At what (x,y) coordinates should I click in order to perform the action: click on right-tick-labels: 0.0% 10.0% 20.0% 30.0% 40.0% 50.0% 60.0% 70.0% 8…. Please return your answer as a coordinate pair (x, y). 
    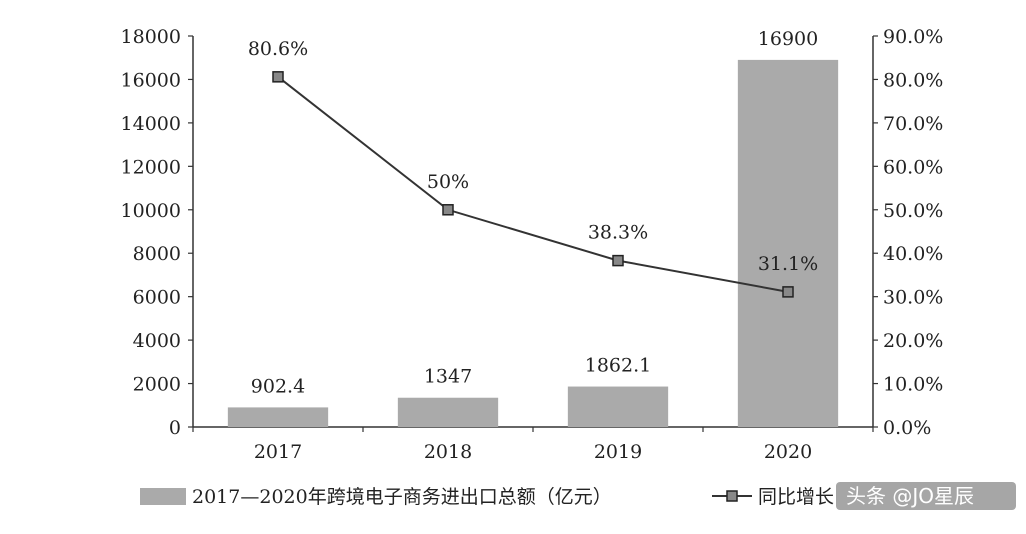
    Looking at the image, I should click on (908, 232).